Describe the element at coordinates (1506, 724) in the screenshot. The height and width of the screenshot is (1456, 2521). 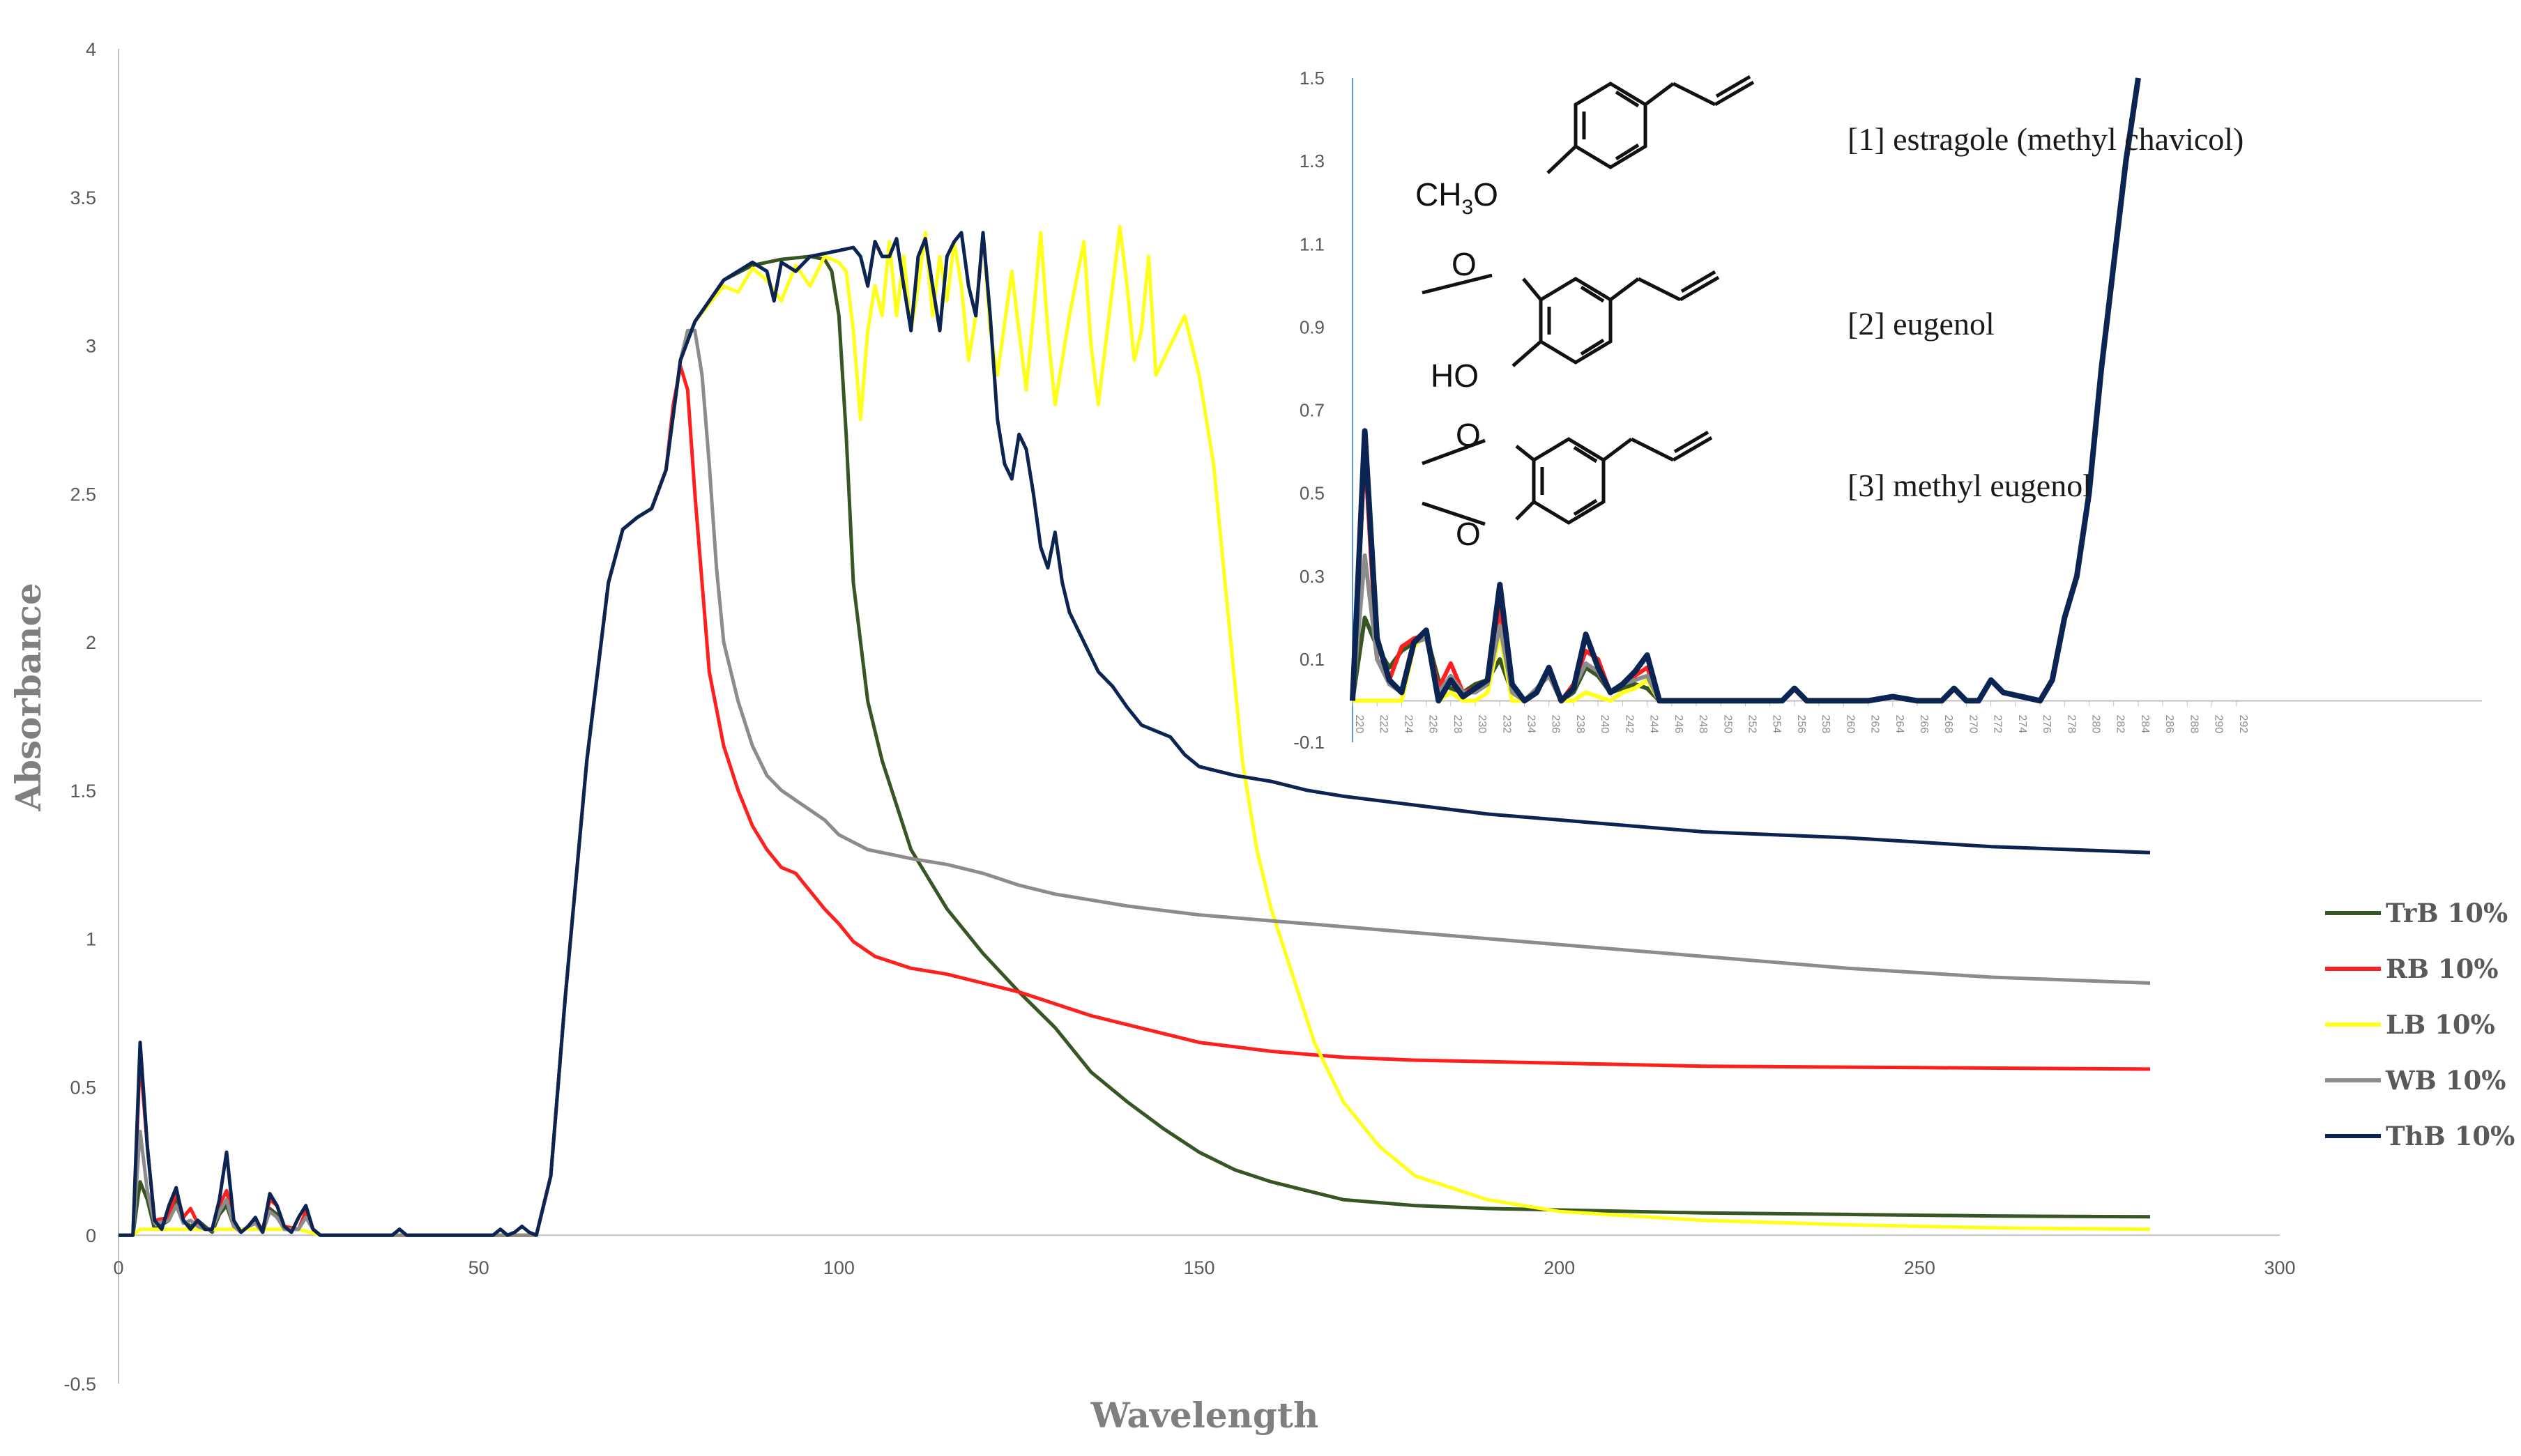
I see `inset-x-tick-label: 232` at that location.